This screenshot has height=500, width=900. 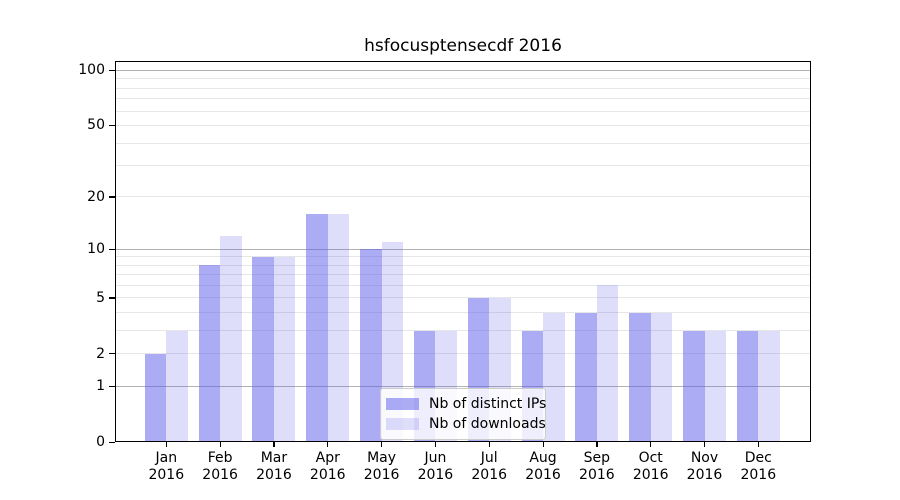 I want to click on x-tick-label-aug: Aug 2016, so click(x=543, y=467).